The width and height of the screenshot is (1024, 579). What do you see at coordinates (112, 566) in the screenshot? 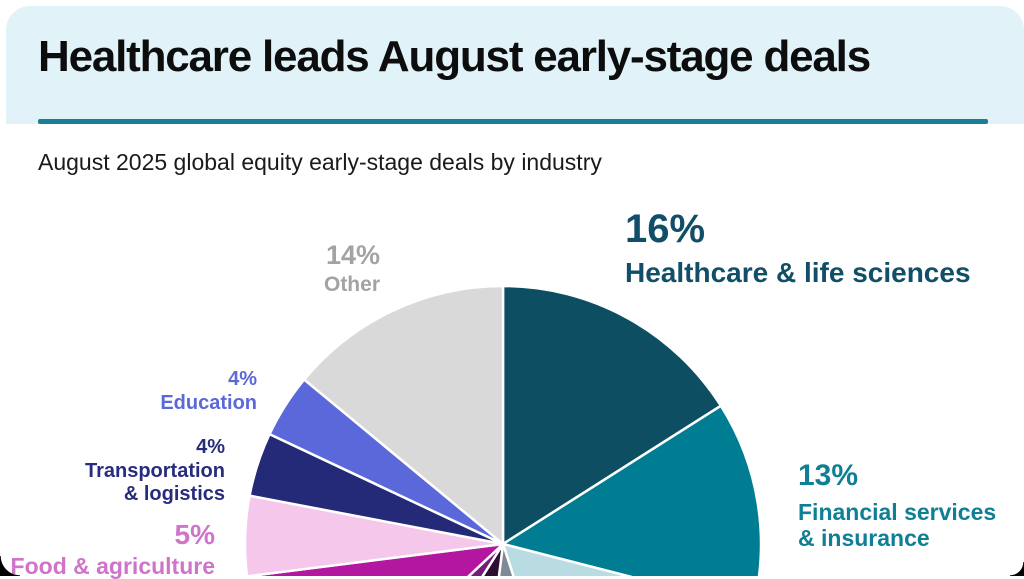
I see `callout-label: Food & agriculture` at bounding box center [112, 566].